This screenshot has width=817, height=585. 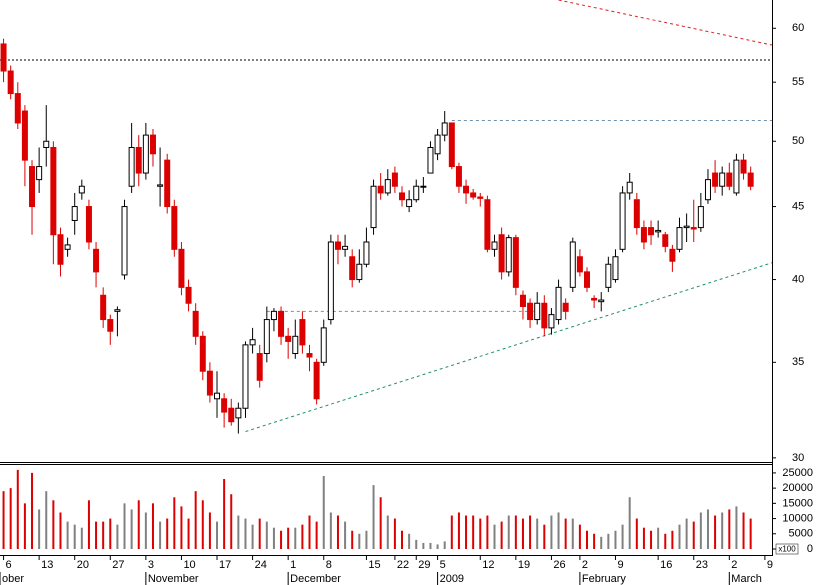 I want to click on unit-box, so click(x=787, y=549).